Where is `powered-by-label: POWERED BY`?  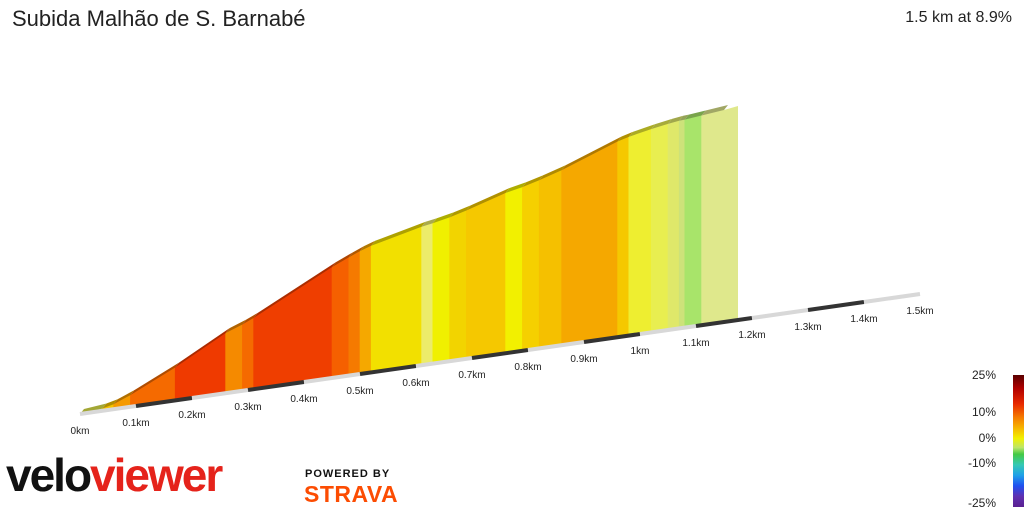
powered-by-label: POWERED BY is located at coordinates (348, 474).